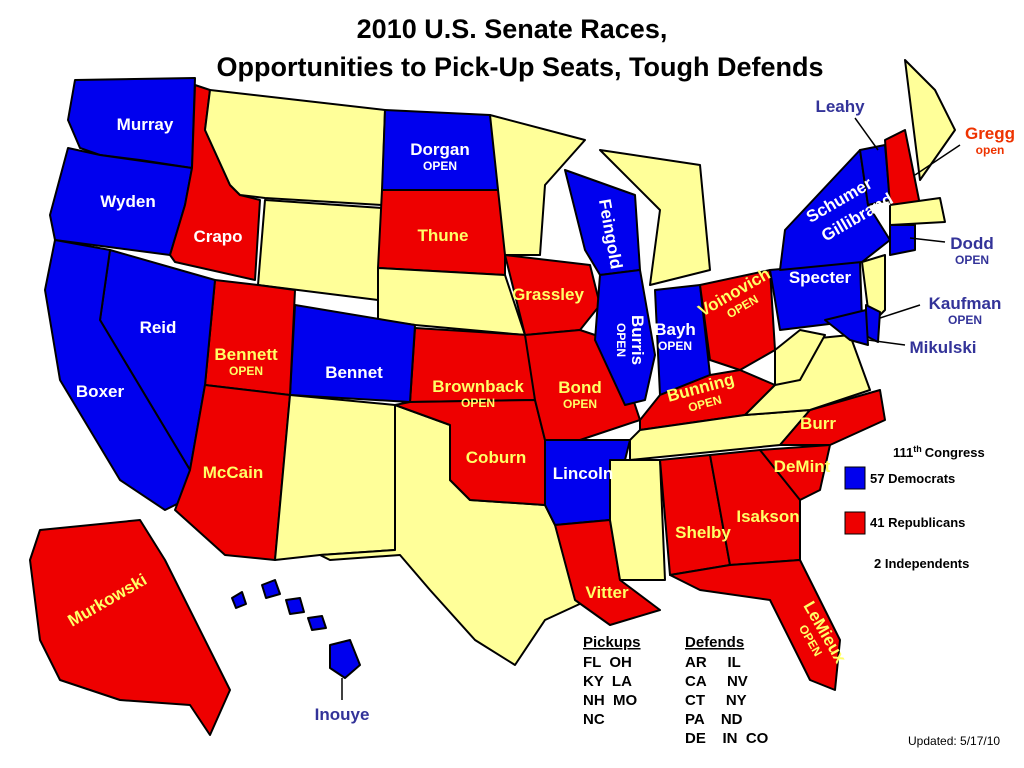 The height and width of the screenshot is (768, 1024). I want to click on defend-row: CT NY, so click(716, 700).